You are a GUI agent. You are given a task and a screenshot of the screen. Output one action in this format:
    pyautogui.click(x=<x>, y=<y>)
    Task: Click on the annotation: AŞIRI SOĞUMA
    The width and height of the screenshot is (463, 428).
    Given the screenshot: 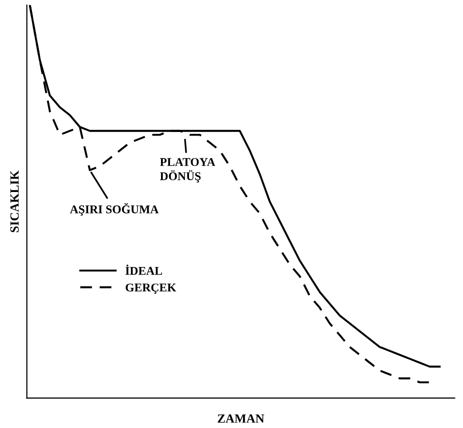 What is the action you would take?
    pyautogui.click(x=114, y=209)
    